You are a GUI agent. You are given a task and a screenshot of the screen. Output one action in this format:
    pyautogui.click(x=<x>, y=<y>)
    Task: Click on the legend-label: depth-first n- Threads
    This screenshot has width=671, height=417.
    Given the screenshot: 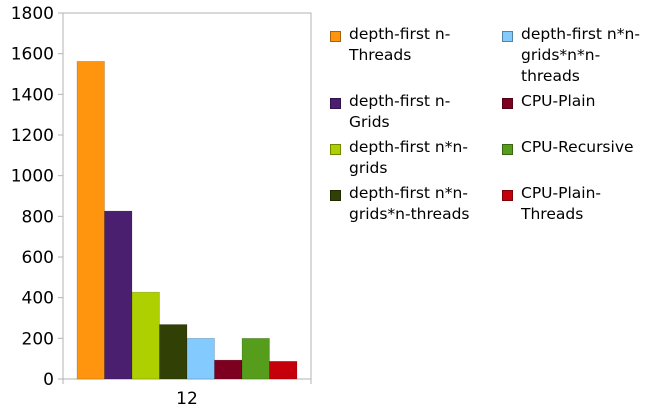 What is the action you would take?
    pyautogui.click(x=400, y=44)
    